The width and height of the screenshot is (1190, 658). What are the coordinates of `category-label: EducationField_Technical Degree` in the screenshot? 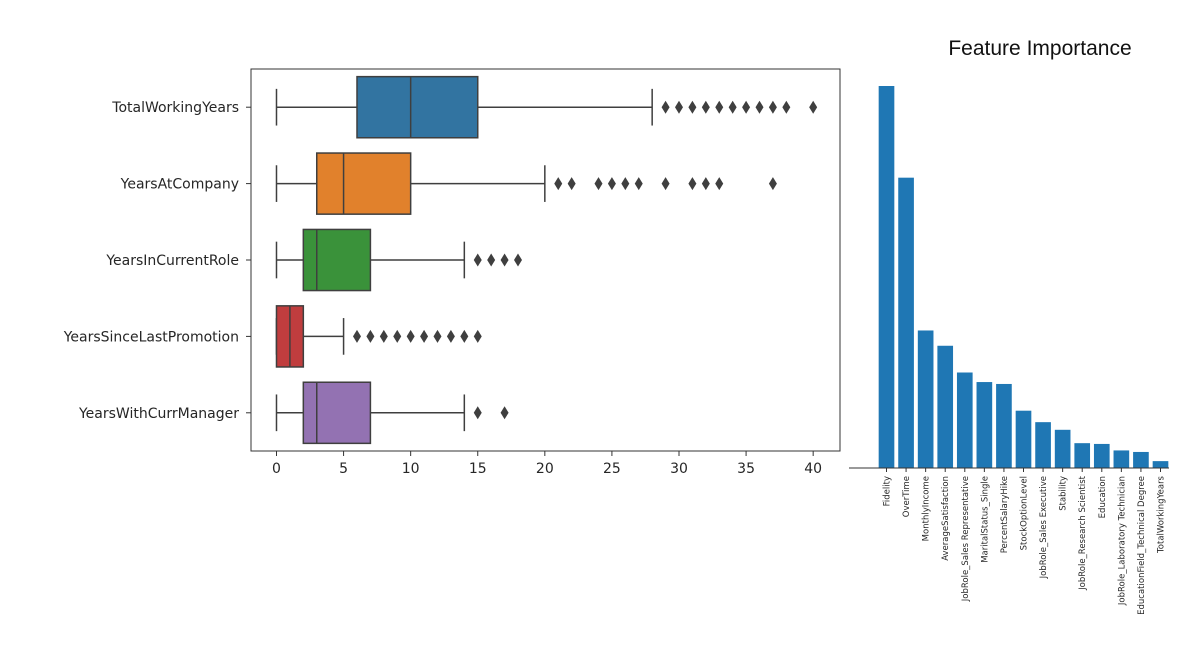 It's located at (1142, 545).